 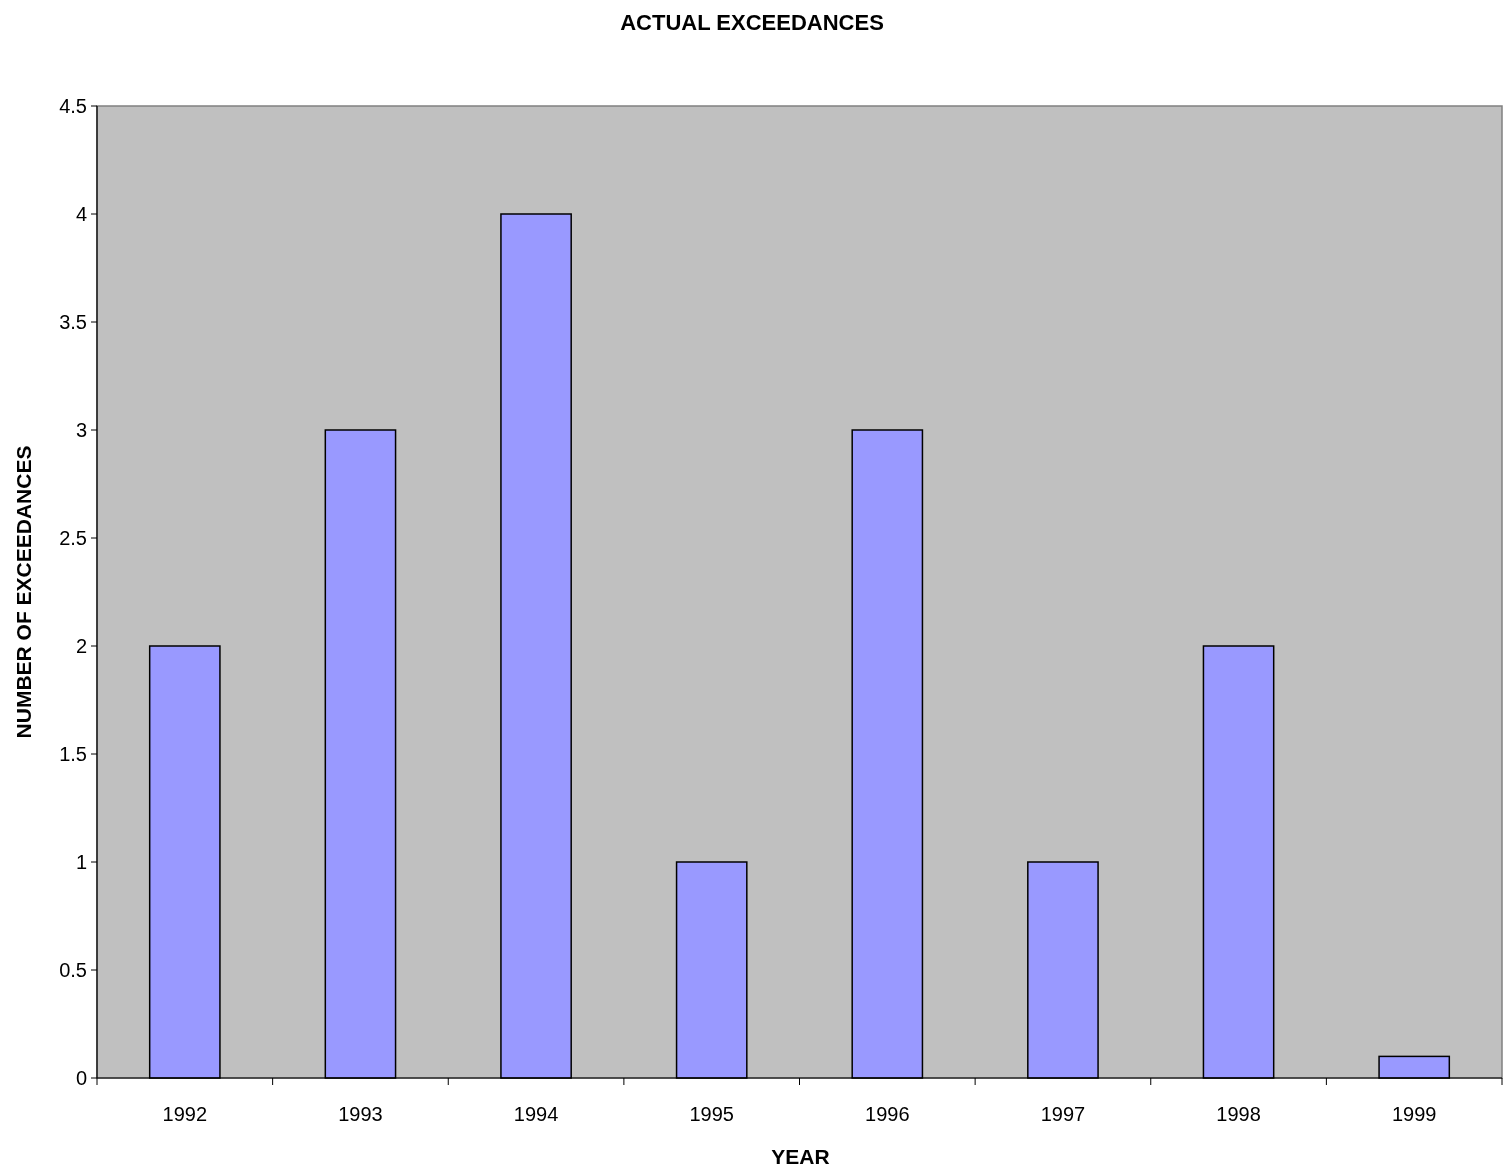 I want to click on chart-title: ACTUAL EXCEEDANCES, so click(x=752, y=22).